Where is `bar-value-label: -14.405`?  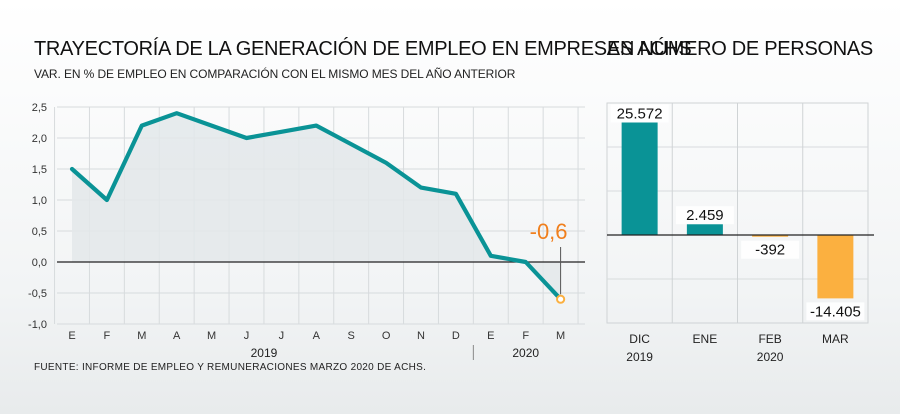 bar-value-label: -14.405 is located at coordinates (835, 311).